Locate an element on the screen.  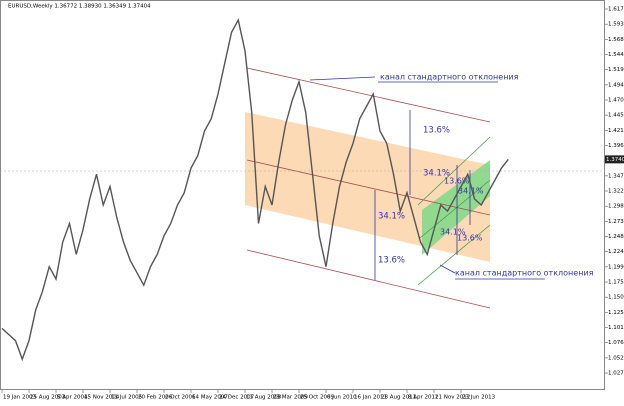
x-tick-label: 25 Aug 2003 is located at coordinates (48, 398).